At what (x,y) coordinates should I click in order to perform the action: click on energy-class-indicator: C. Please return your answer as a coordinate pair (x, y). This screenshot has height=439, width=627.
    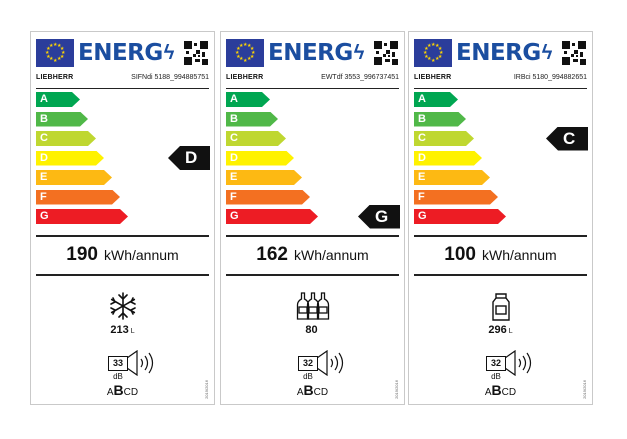
    Looking at the image, I should click on (567, 138).